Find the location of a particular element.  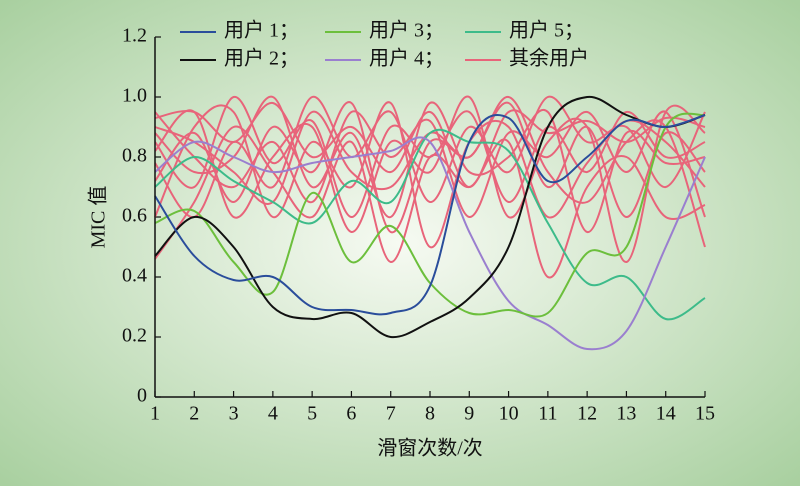

legend-label: 用户 5； is located at coordinates (546, 30).